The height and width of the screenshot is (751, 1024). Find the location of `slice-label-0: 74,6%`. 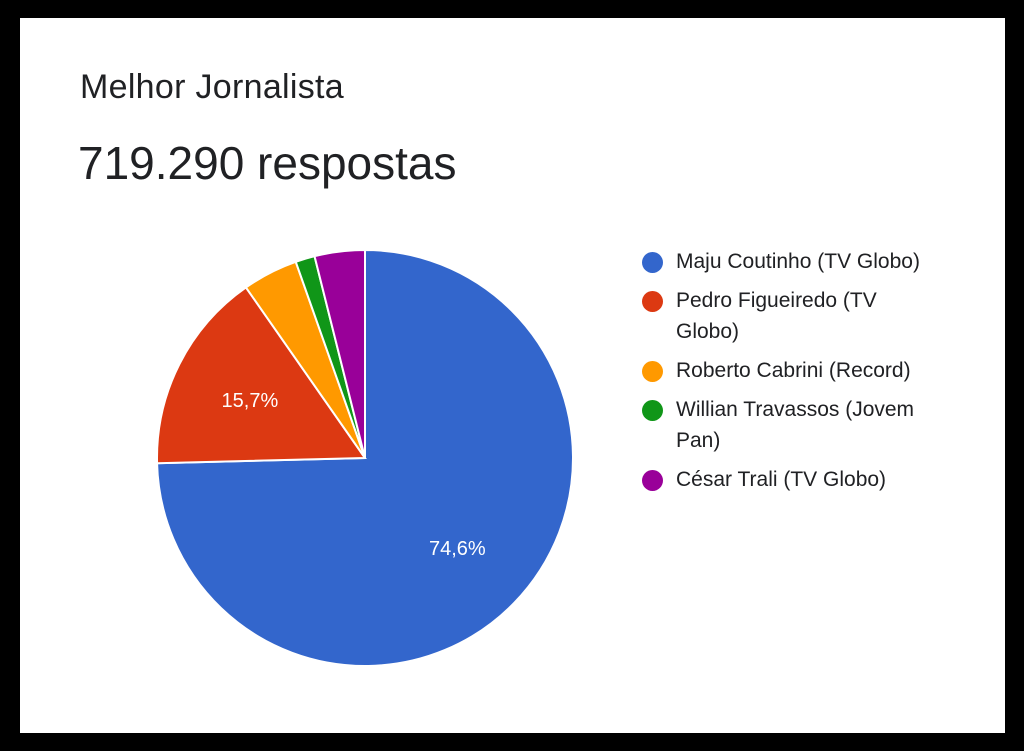

slice-label-0: 74,6% is located at coordinates (457, 549).